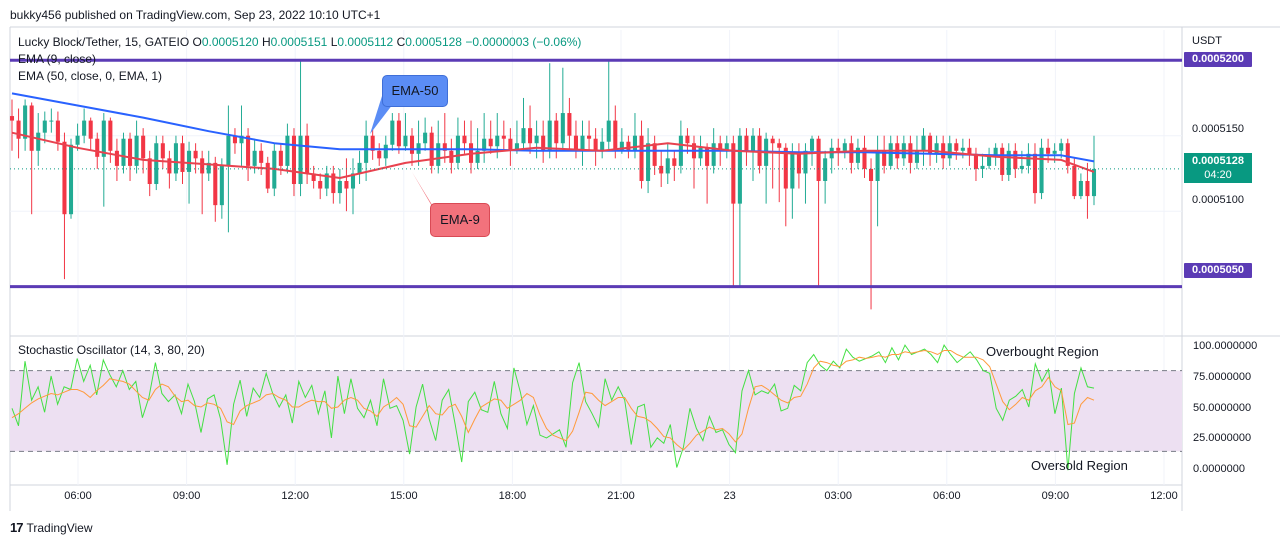 The height and width of the screenshot is (546, 1280). I want to click on stochastic-legend: Stochastic Oscillator (14, 3, 80, 20), so click(111, 350).